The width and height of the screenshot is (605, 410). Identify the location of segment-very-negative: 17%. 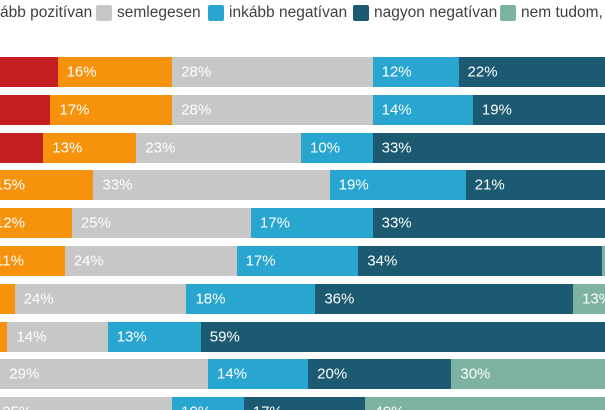
(304, 403).